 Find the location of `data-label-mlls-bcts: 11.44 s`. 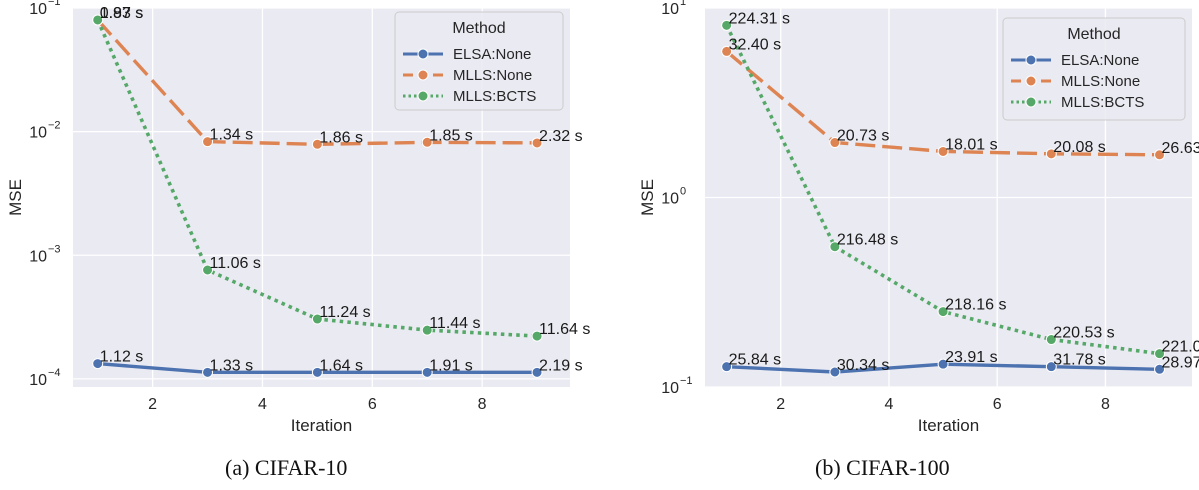

data-label-mlls-bcts: 11.44 s is located at coordinates (454, 323).